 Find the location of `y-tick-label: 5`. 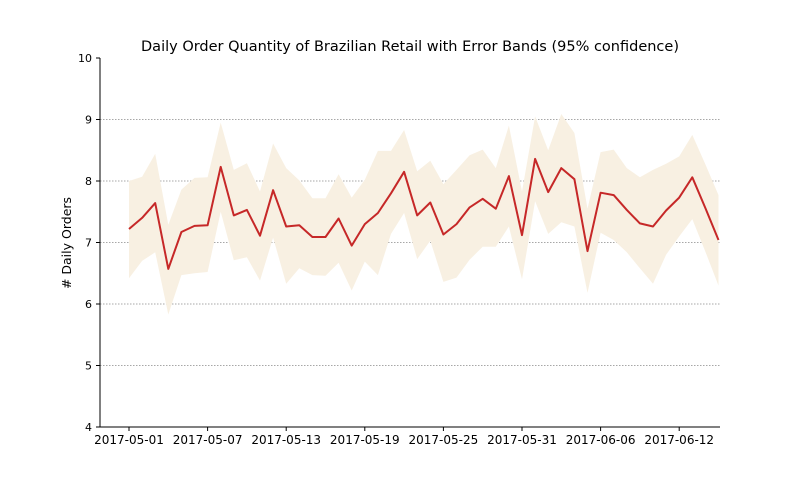

y-tick-label: 5 is located at coordinates (88, 366).